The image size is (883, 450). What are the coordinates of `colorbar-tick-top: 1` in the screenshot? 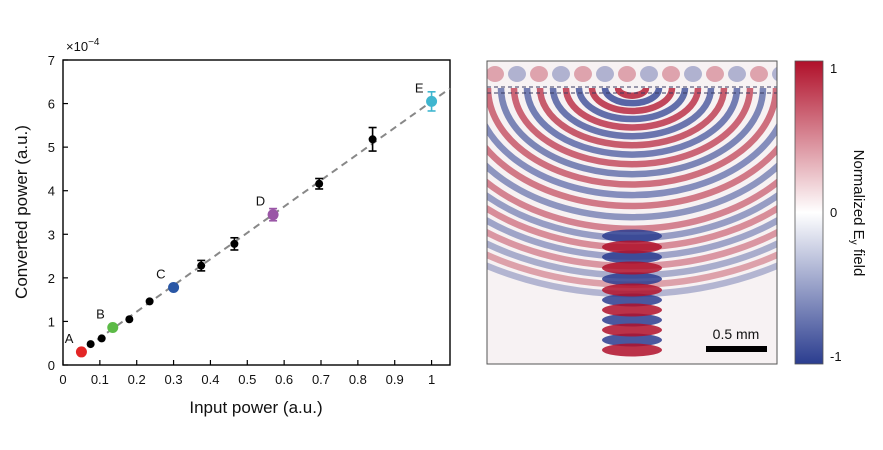 It's located at (833, 68).